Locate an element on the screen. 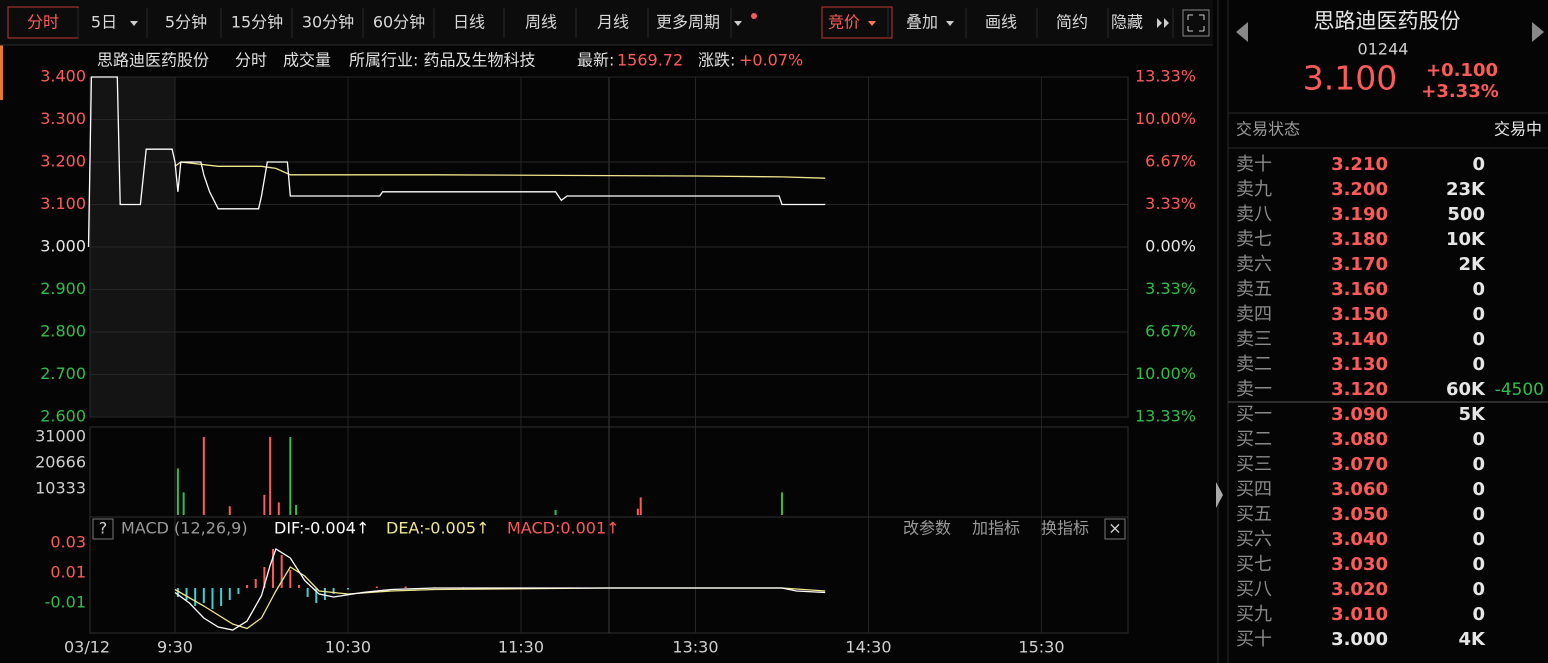  help-box is located at coordinates (103, 529).